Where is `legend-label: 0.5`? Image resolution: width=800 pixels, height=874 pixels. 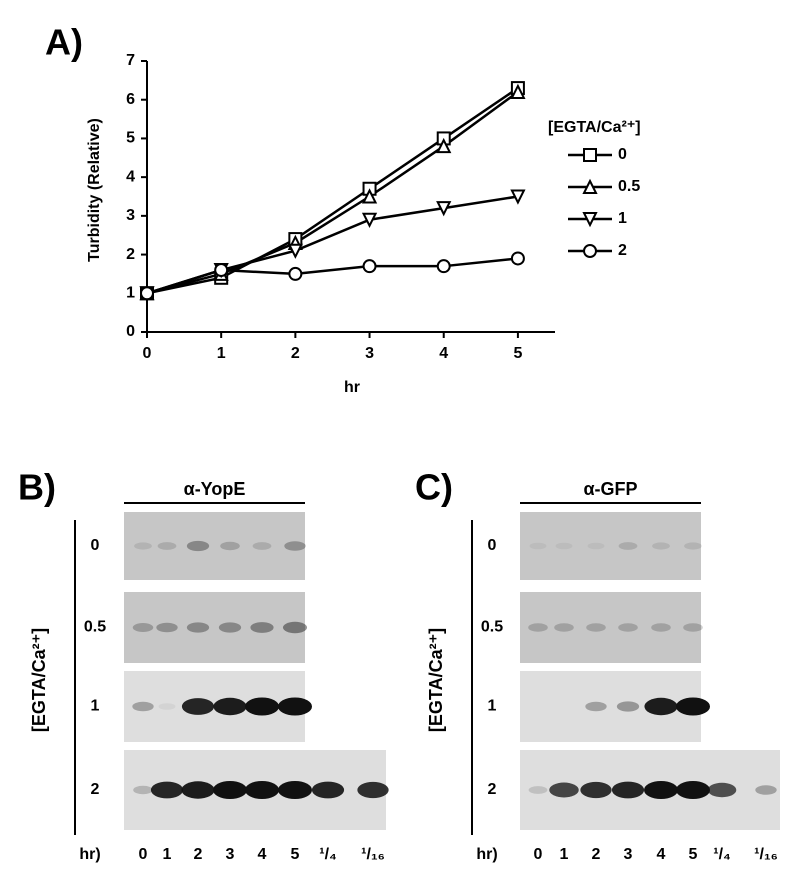
legend-label: 0.5 is located at coordinates (629, 186).